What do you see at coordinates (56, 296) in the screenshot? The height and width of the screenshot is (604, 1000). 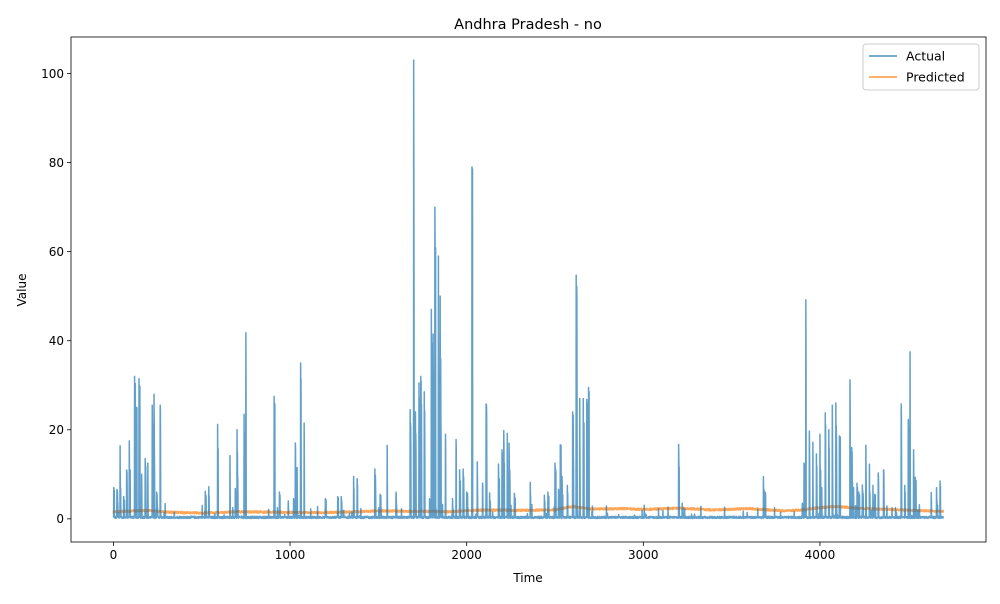 I see `y-axis-ticks: 0 20 40 60 80 100` at bounding box center [56, 296].